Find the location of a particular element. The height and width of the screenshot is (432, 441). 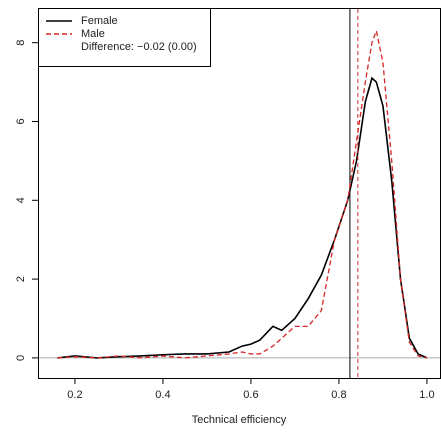

legend-box is located at coordinates (124, 37).